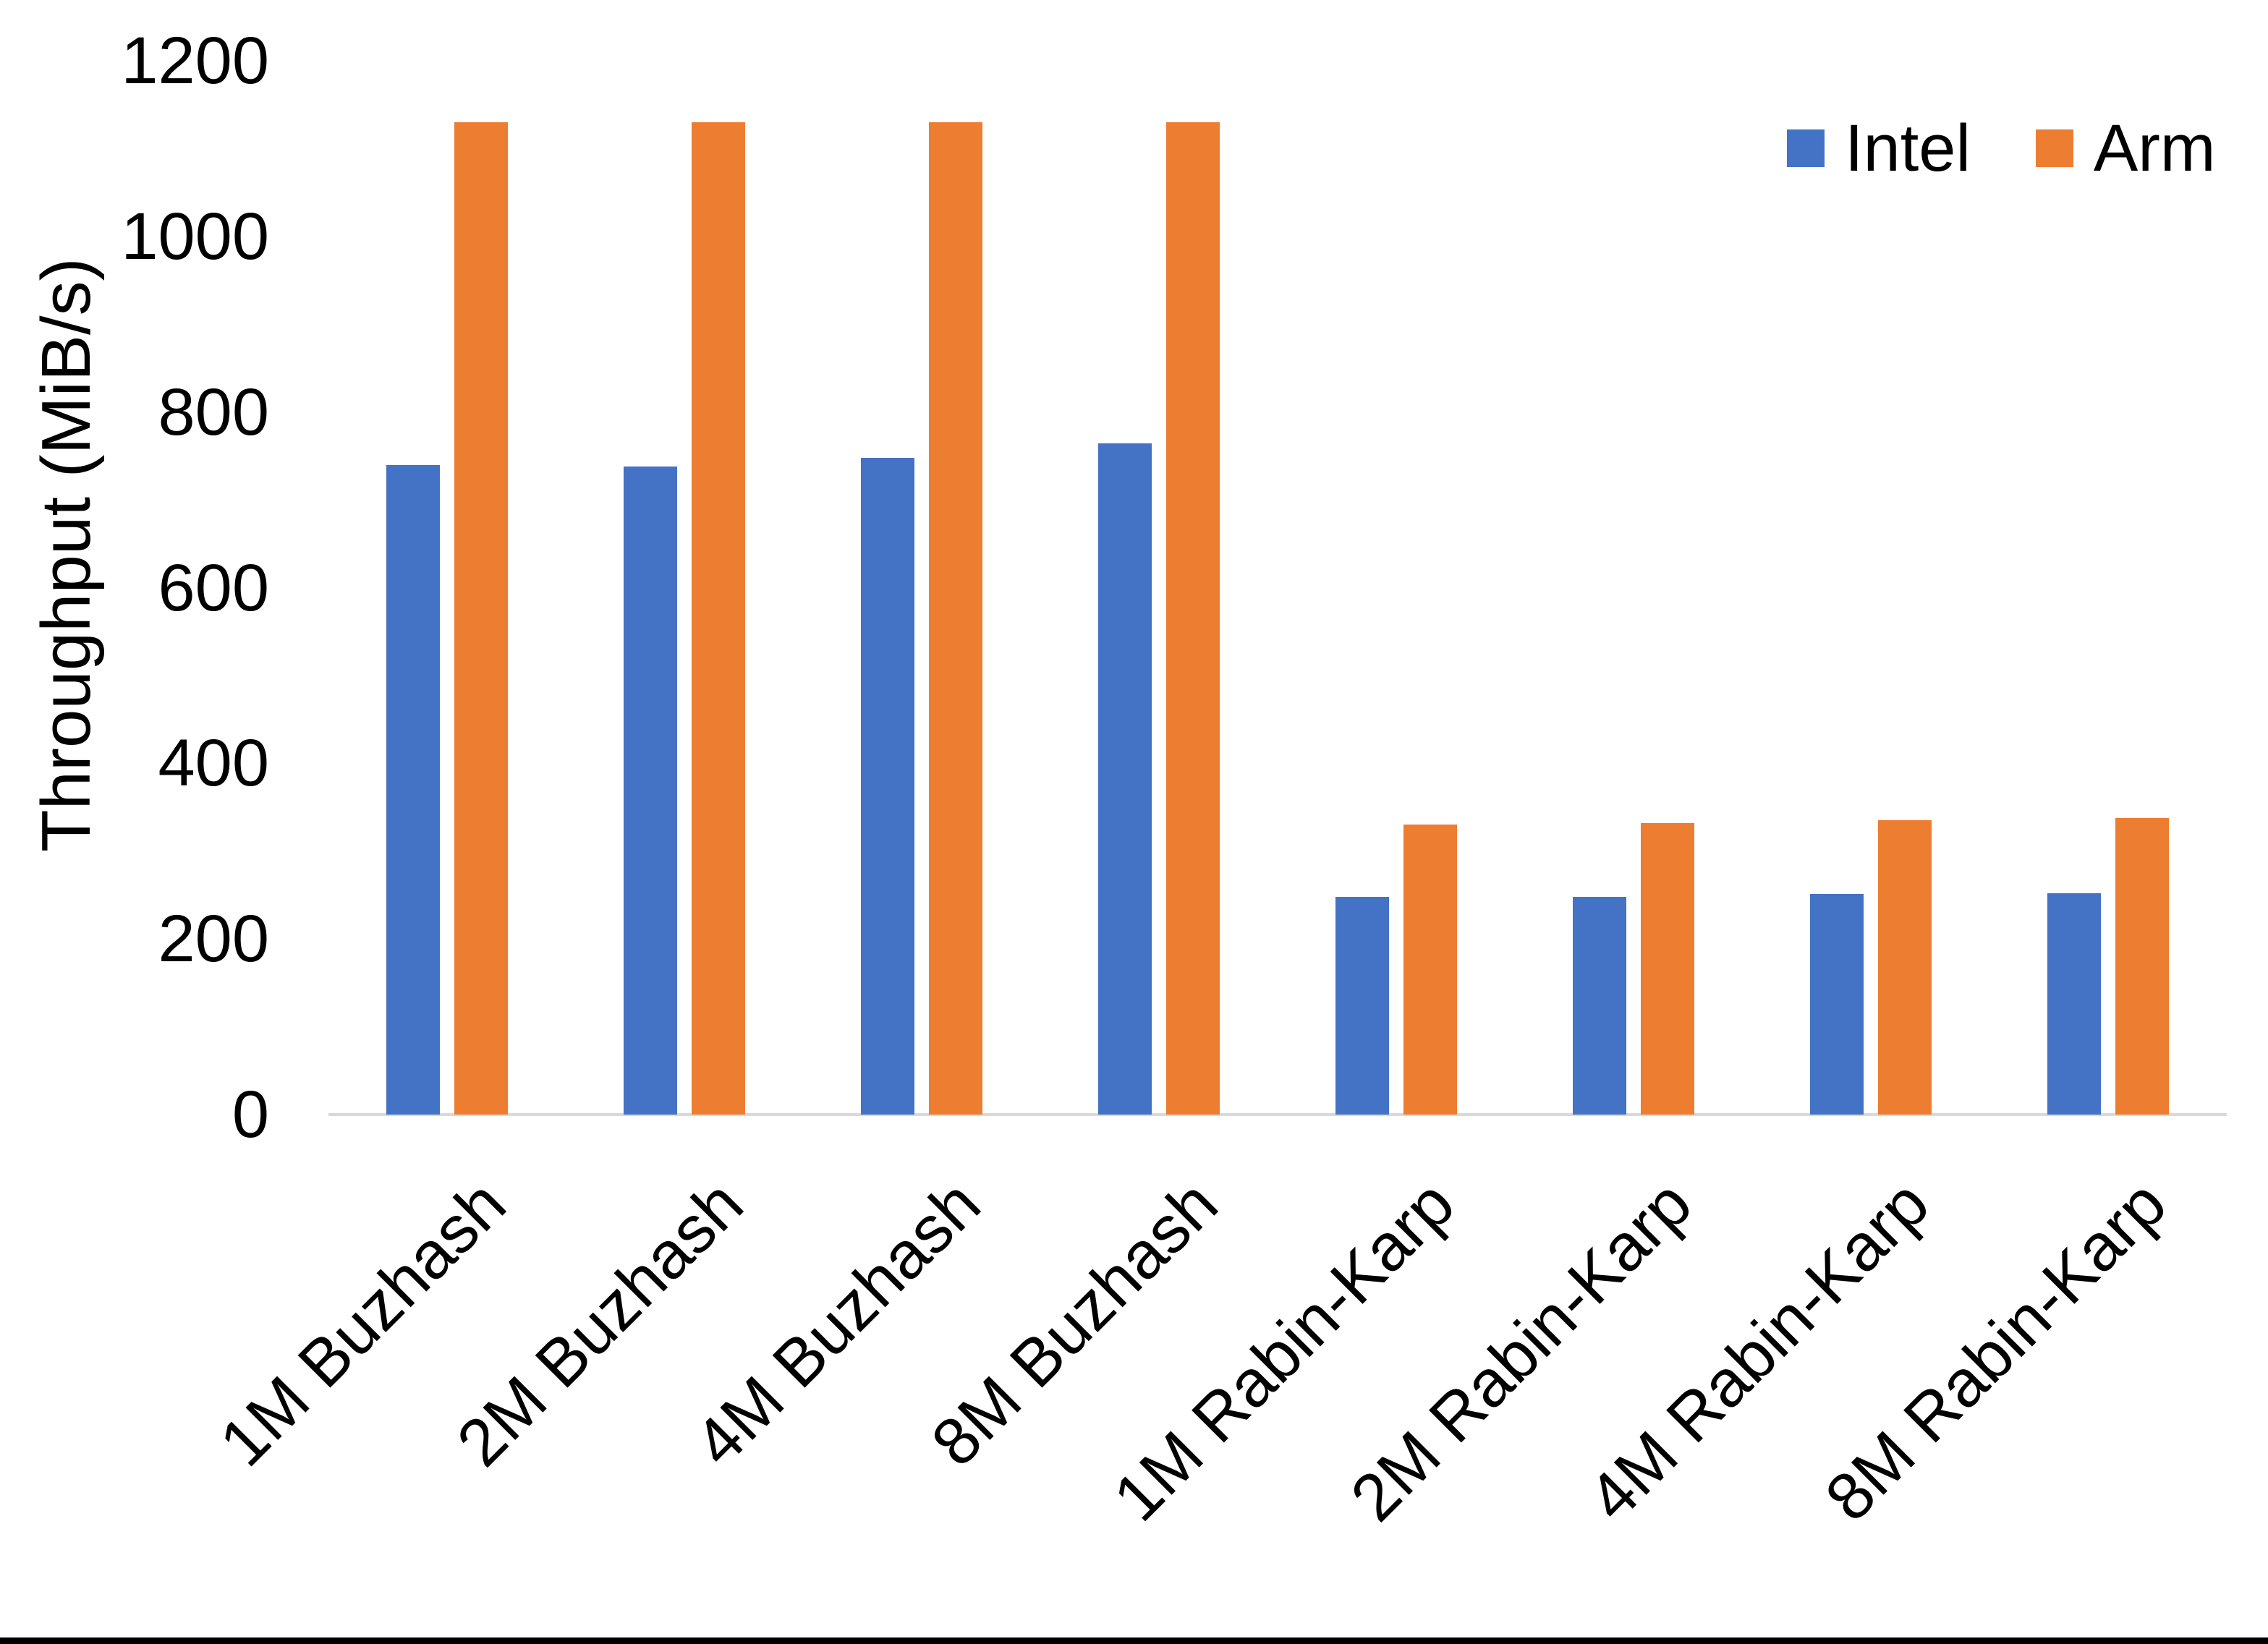 The image size is (2268, 1644). I want to click on legend-item-intel: Intel, so click(1879, 148).